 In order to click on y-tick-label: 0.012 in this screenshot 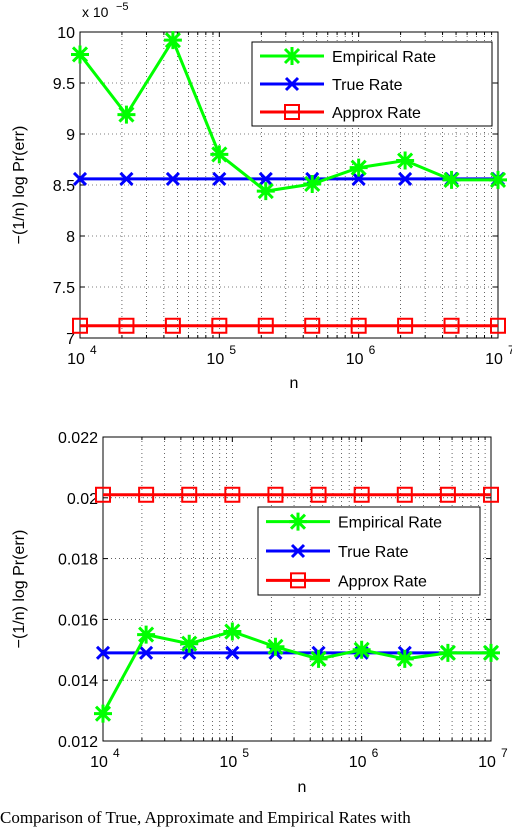, I will do `click(78, 742)`.